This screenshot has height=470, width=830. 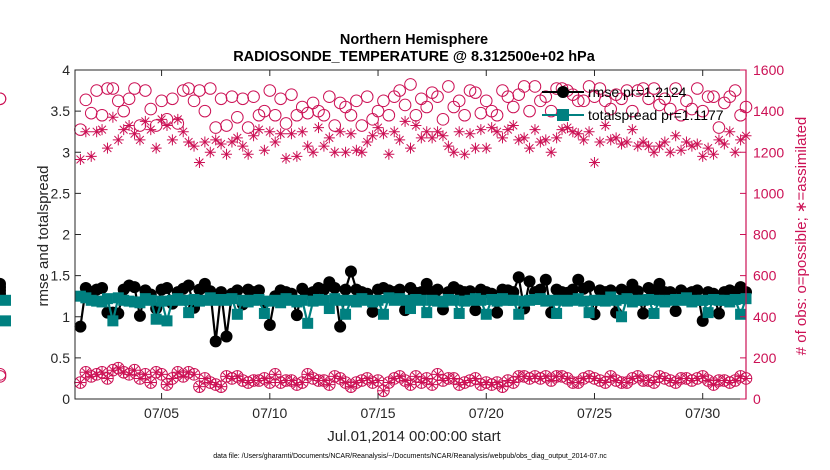 What do you see at coordinates (66, 399) in the screenshot?
I see `y-tick-label-left: 0` at bounding box center [66, 399].